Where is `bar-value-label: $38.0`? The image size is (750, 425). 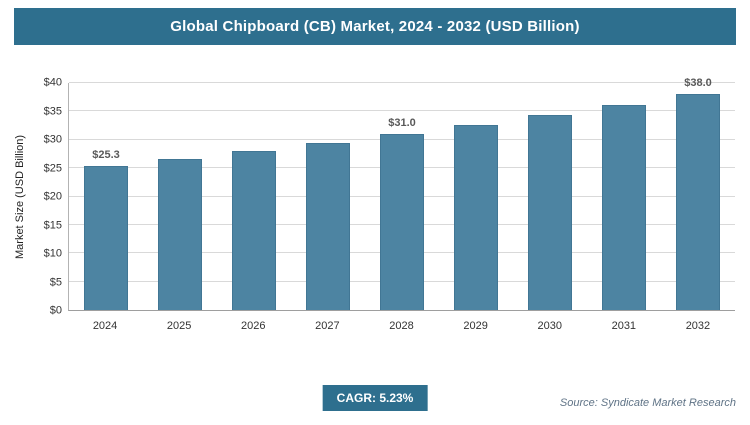 bar-value-label: $38.0 is located at coordinates (698, 83).